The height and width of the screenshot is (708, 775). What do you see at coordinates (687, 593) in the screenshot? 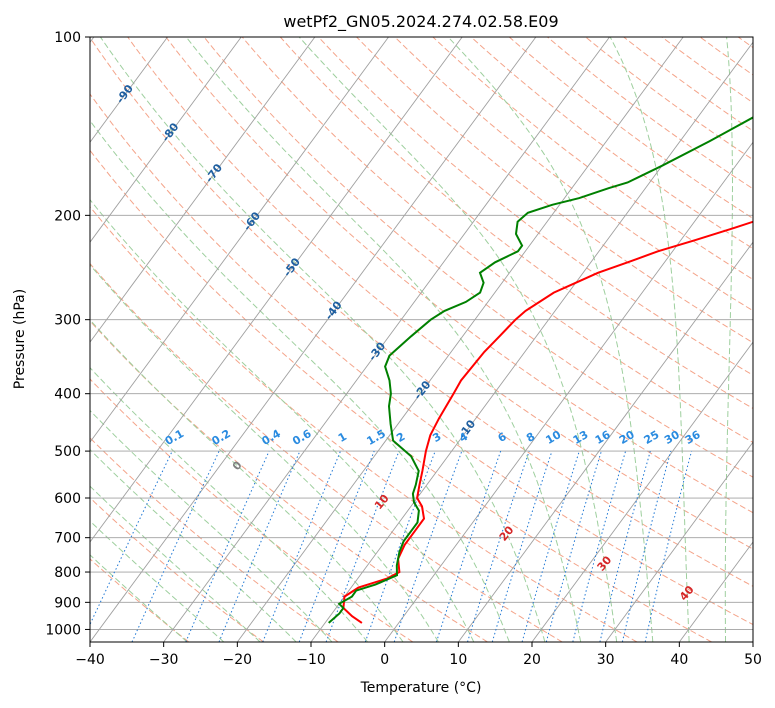
I see `moist-adiabat-label: 40` at bounding box center [687, 593].